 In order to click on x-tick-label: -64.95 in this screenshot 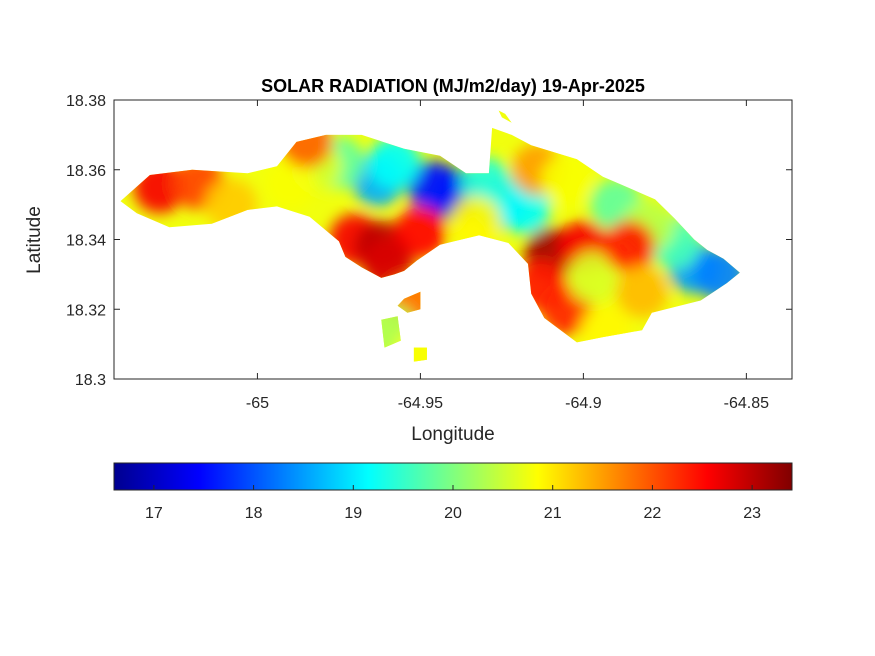, I will do `click(420, 403)`.